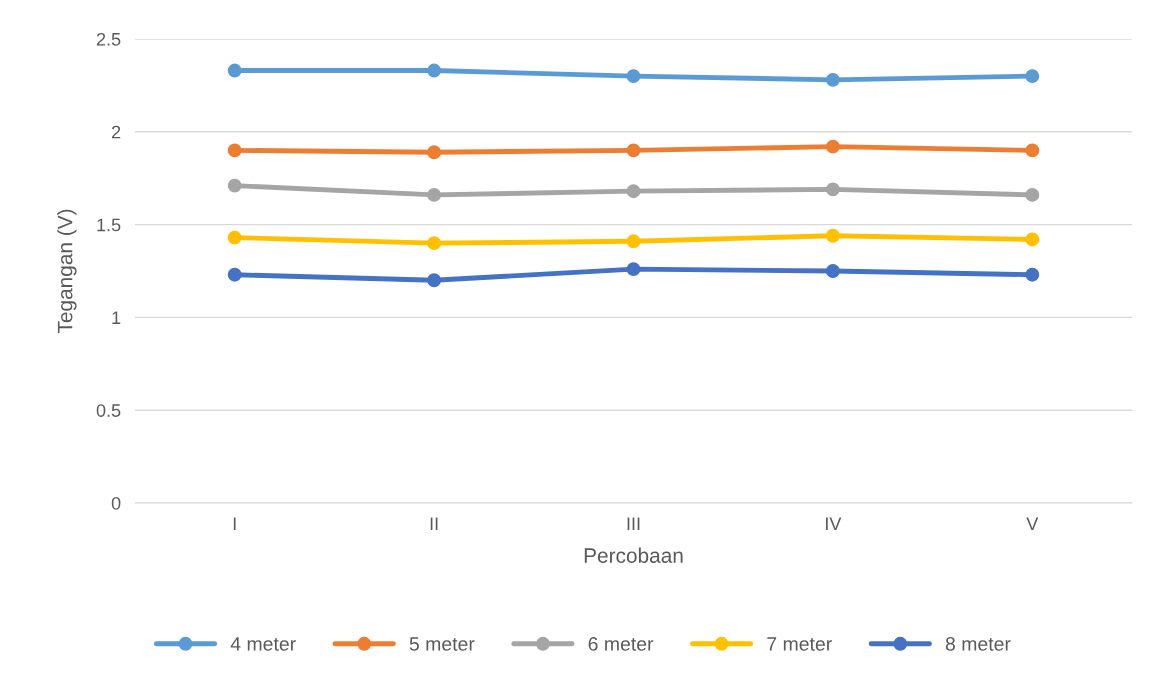 This screenshot has height=677, width=1159. I want to click on x-tick-label: III, so click(633, 523).